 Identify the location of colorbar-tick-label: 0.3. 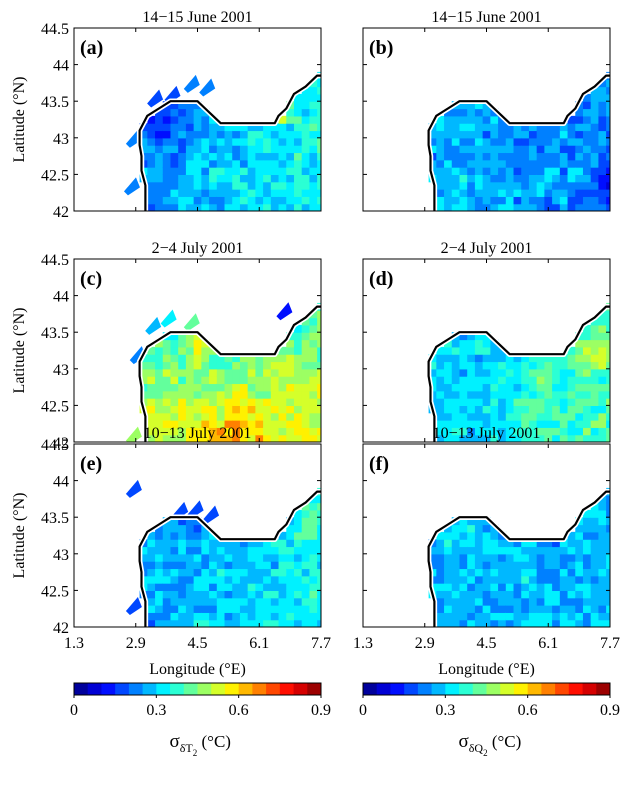
(445, 710).